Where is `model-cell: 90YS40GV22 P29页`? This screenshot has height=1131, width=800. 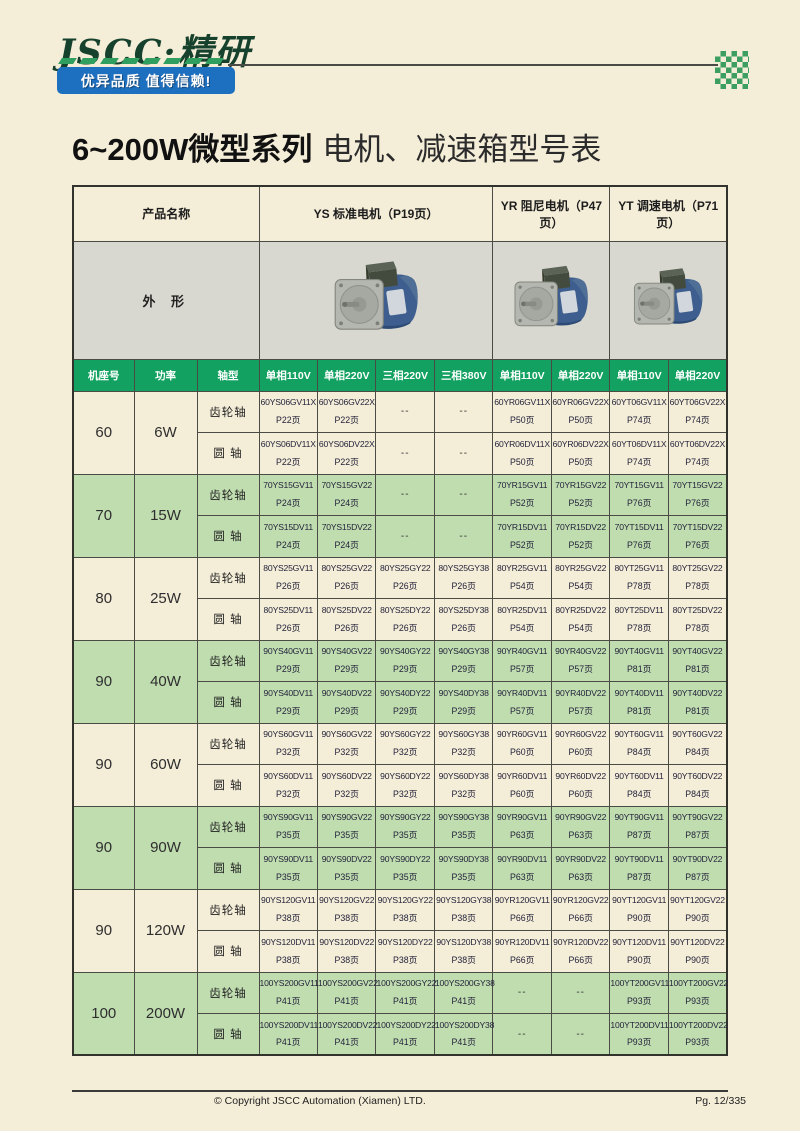
model-cell: 90YS40GV22 P29页 is located at coordinates (346, 660).